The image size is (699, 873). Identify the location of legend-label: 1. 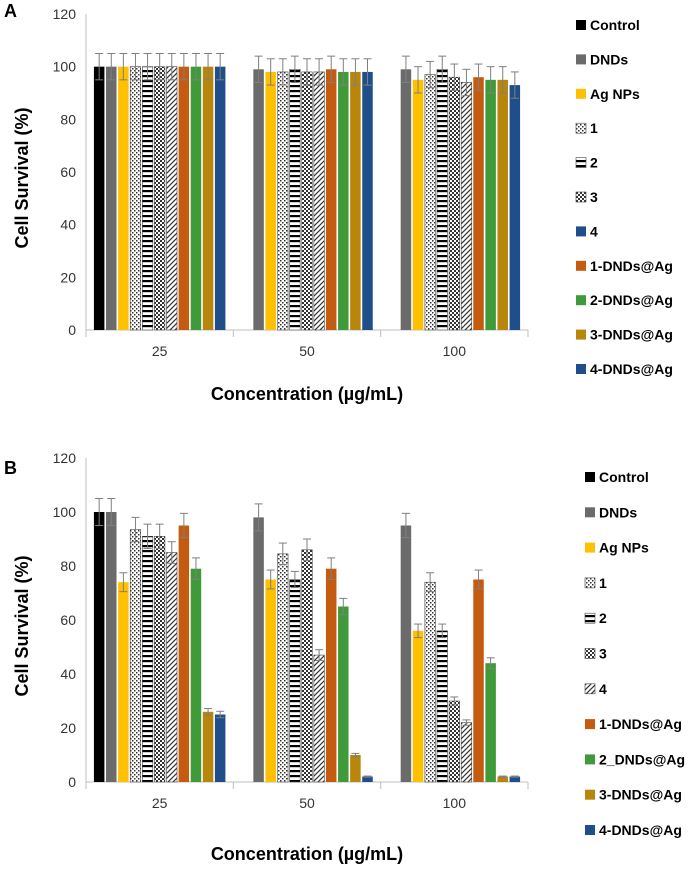
(603, 583).